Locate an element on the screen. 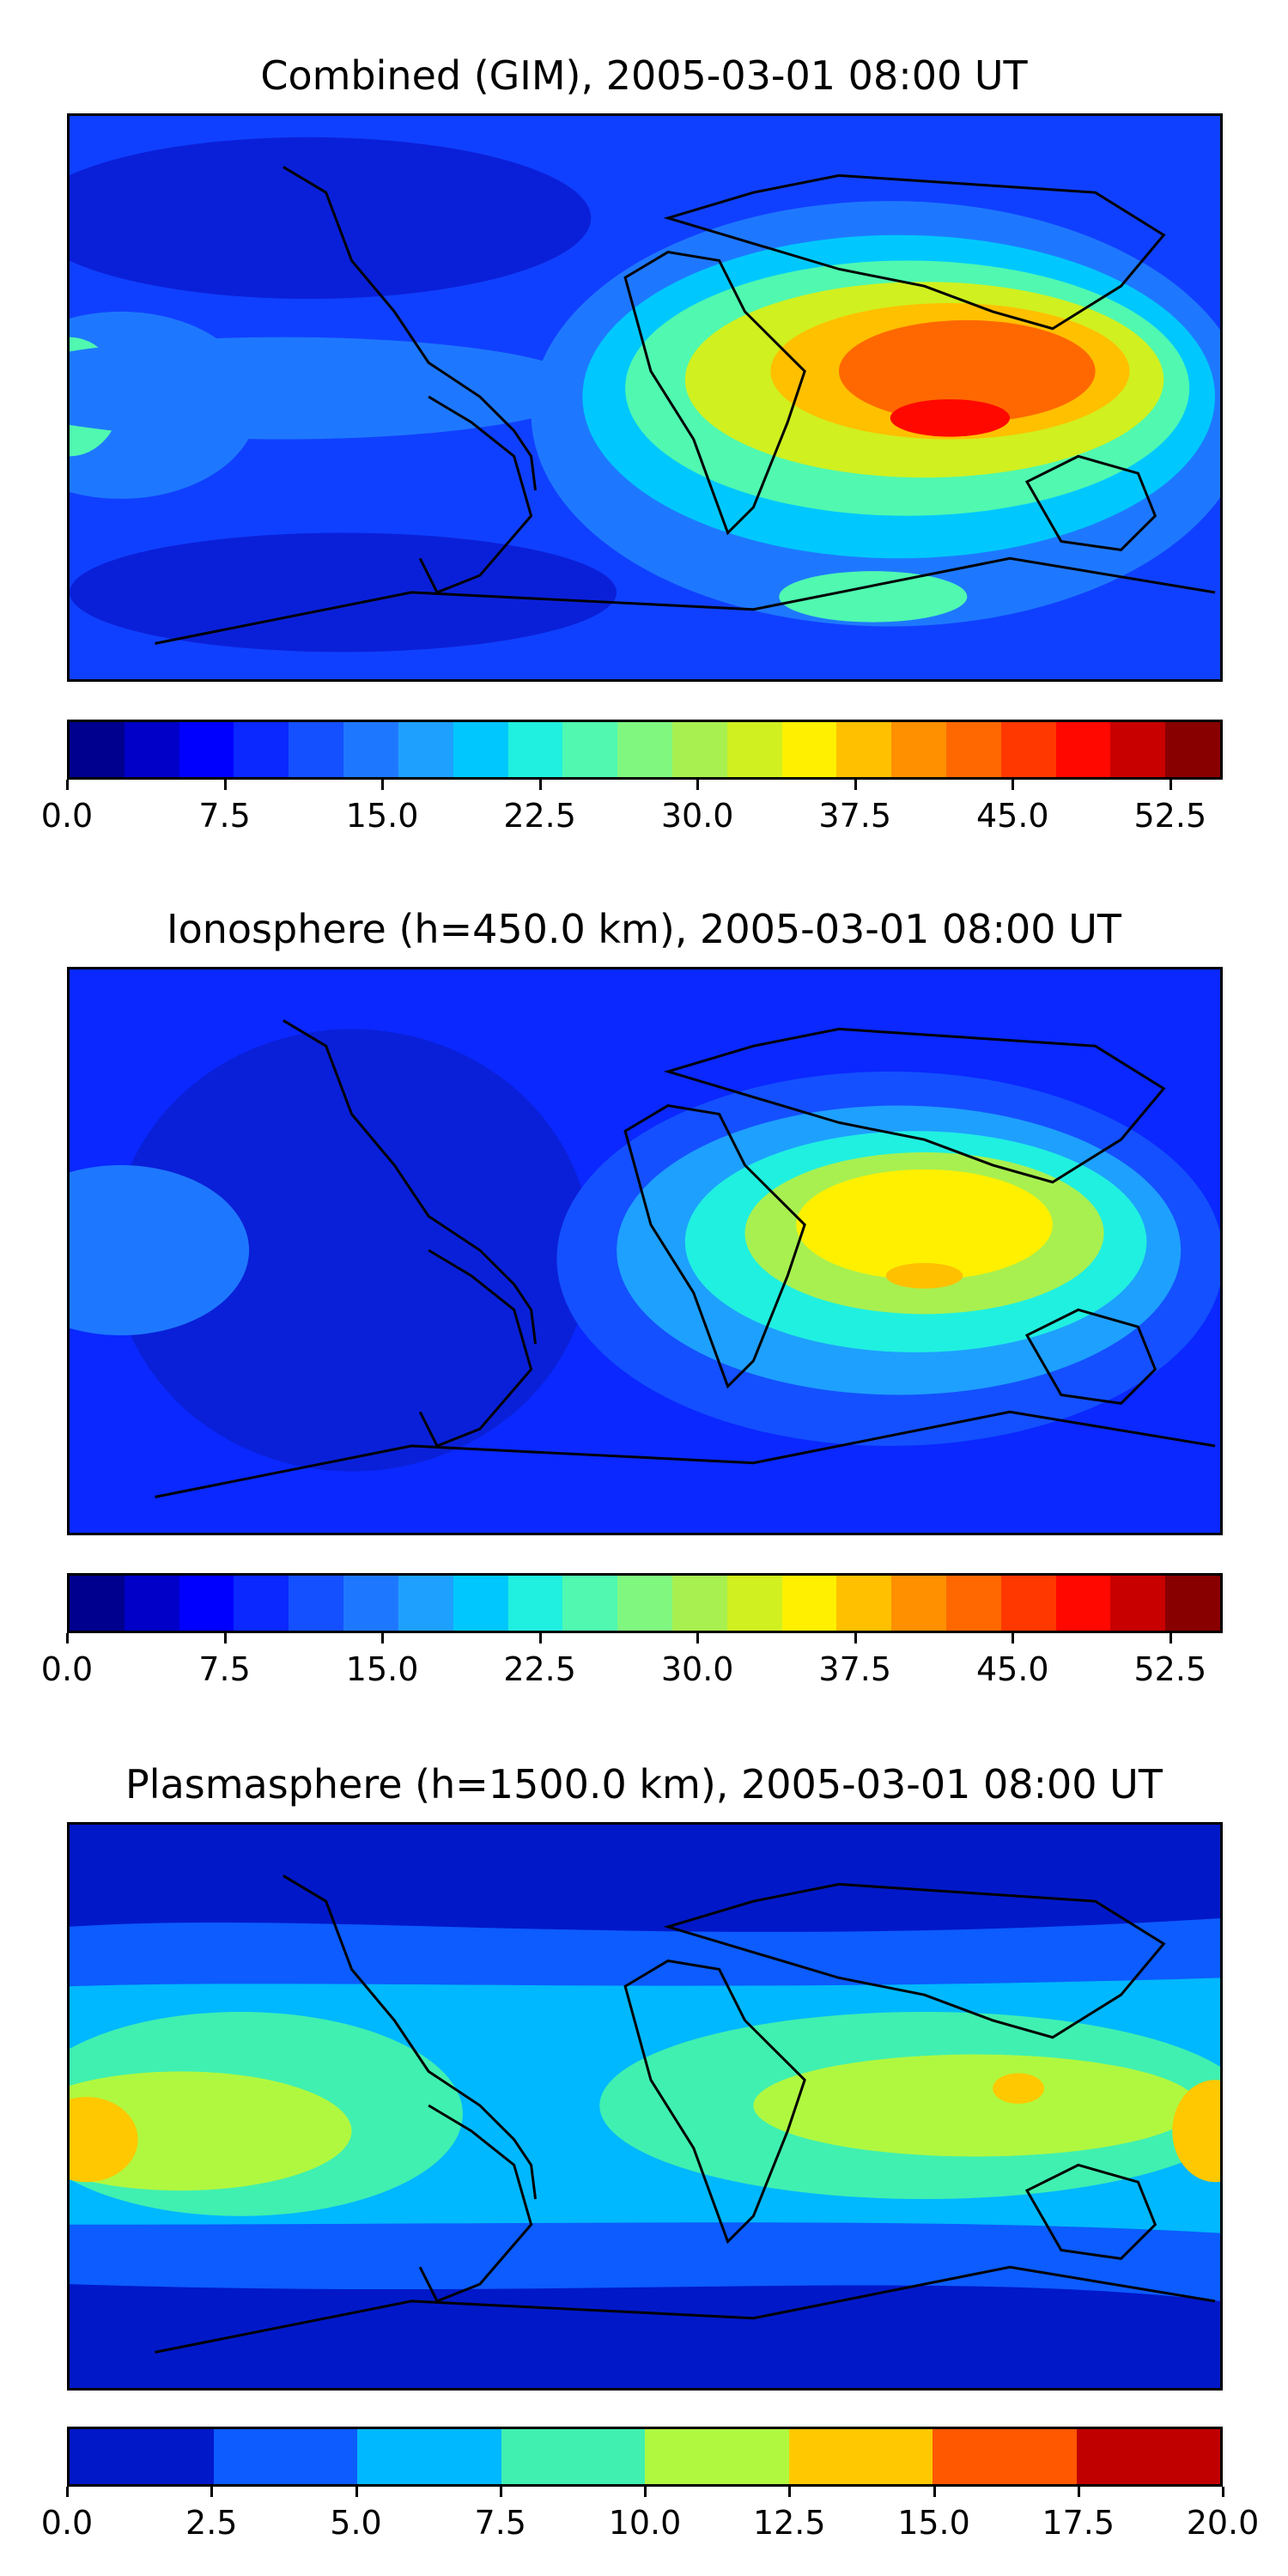  colorbar-tick-label: 2.5 is located at coordinates (212, 2523).